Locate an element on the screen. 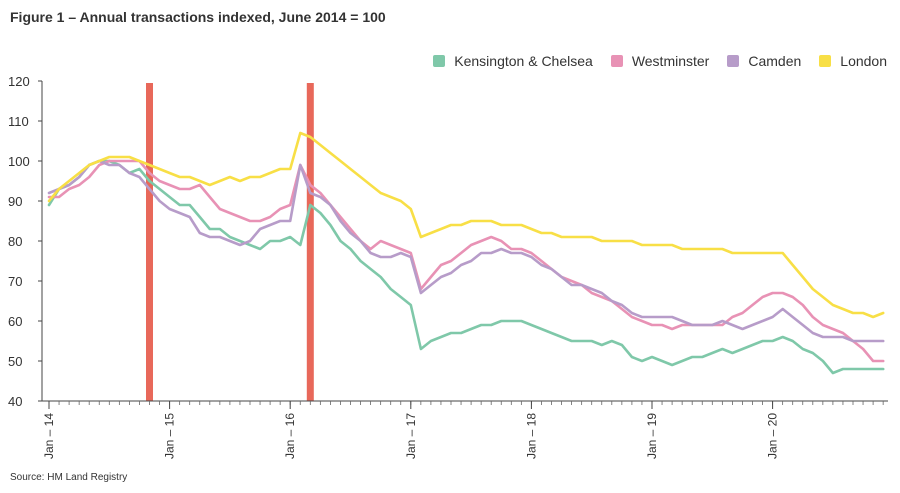 The image size is (900, 493). legend-item: Camden is located at coordinates (764, 61).